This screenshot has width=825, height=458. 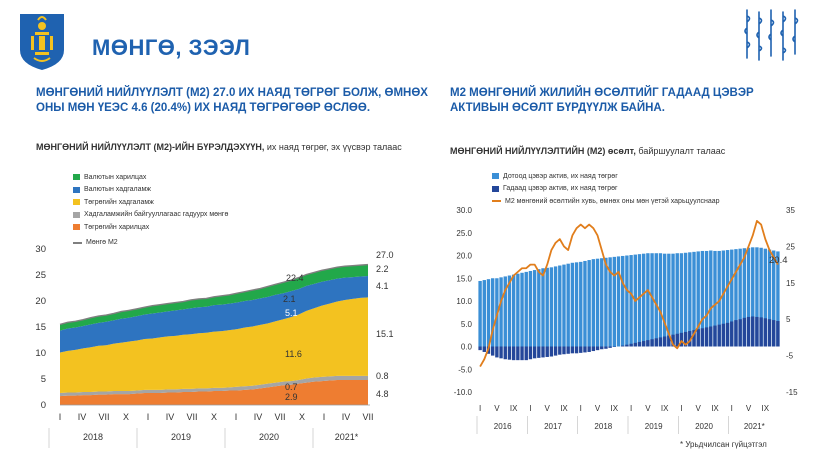 I want to click on left-data-label: 2.9, so click(x=291, y=397).